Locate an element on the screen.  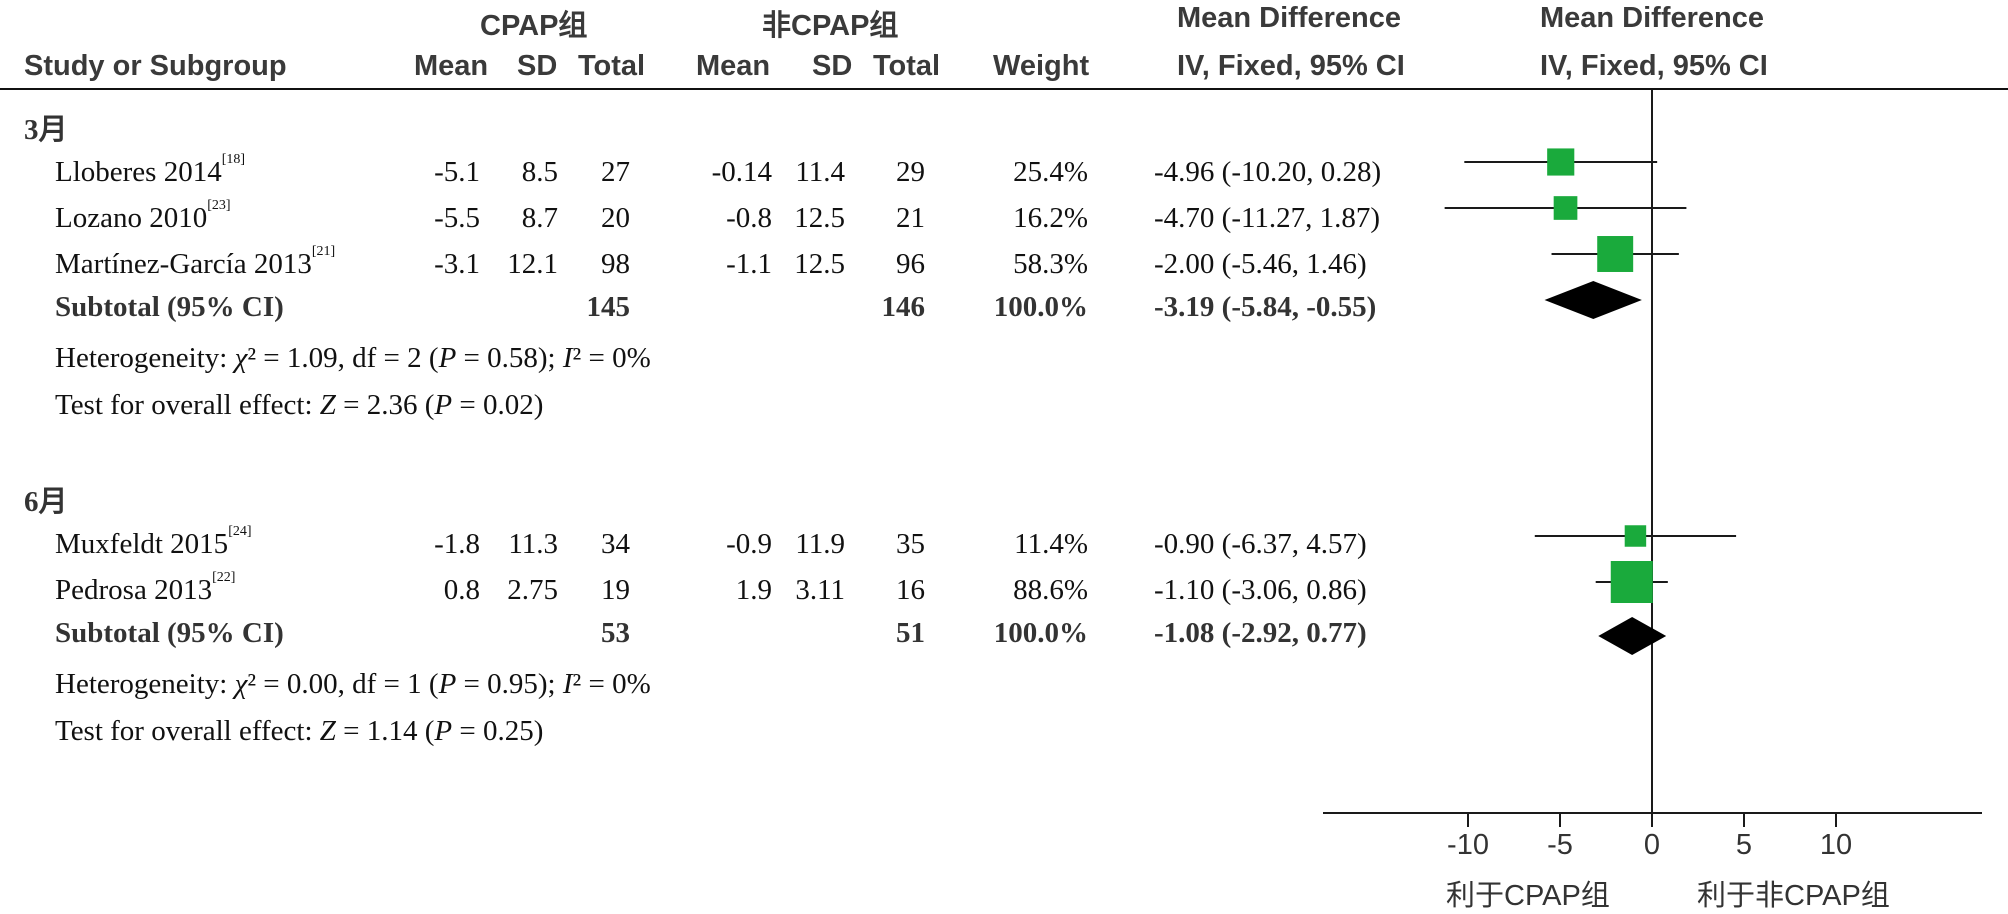
ctrl-sd-header: SD is located at coordinates (832, 66).